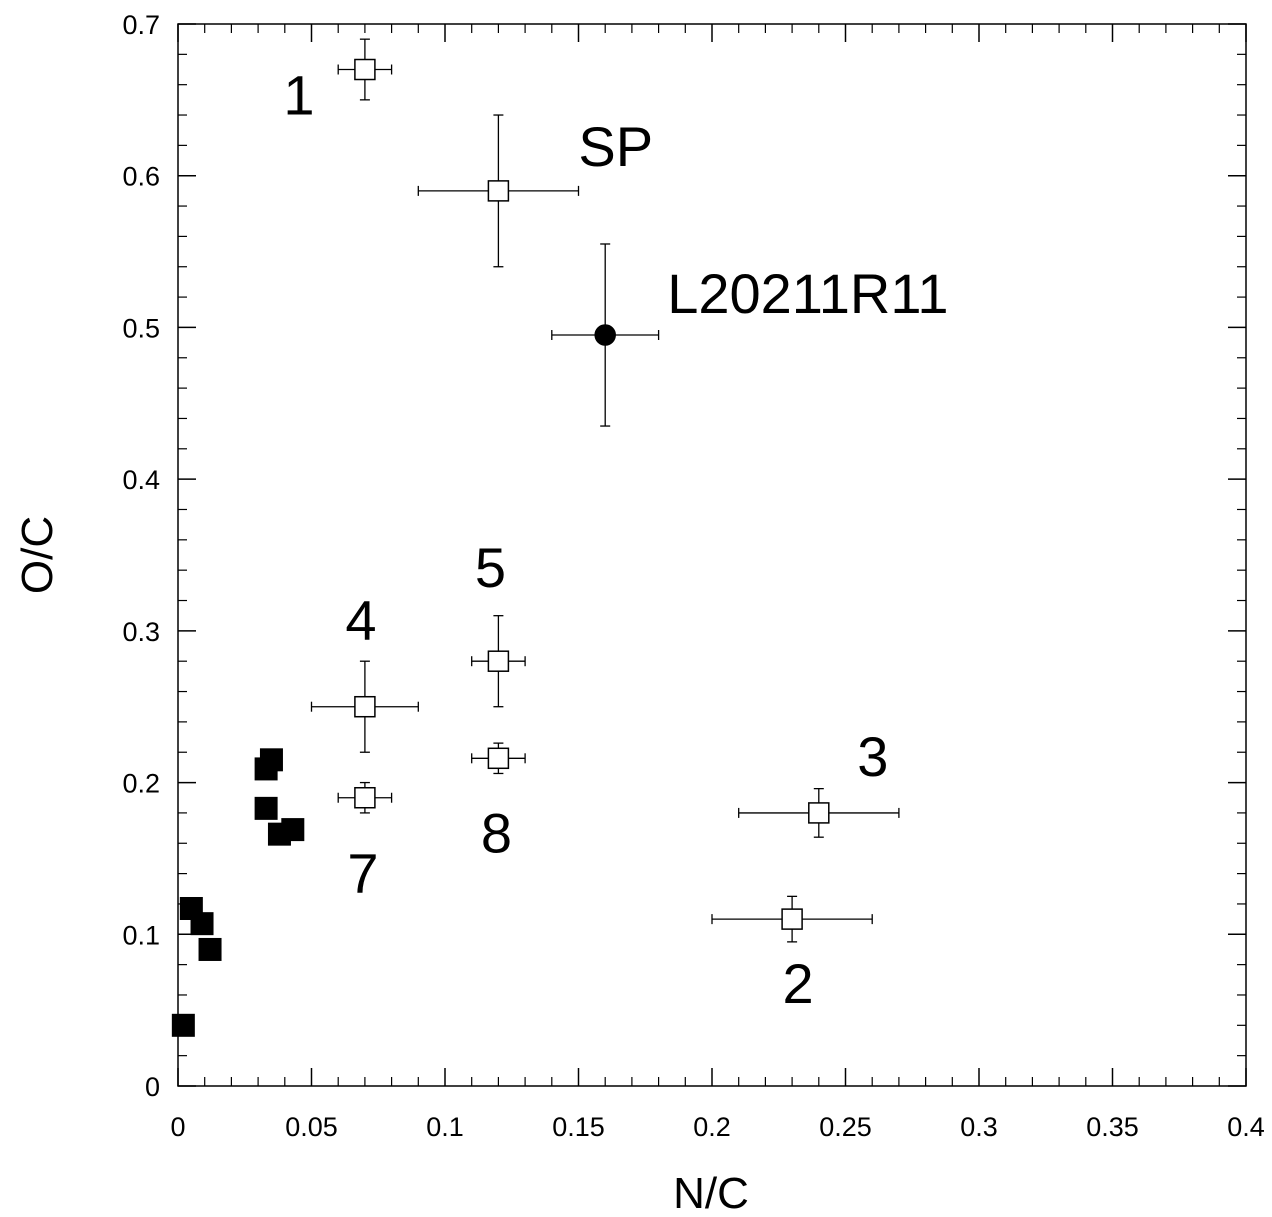 This screenshot has height=1217, width=1272. What do you see at coordinates (490, 567) in the screenshot?
I see `point-label: 5` at bounding box center [490, 567].